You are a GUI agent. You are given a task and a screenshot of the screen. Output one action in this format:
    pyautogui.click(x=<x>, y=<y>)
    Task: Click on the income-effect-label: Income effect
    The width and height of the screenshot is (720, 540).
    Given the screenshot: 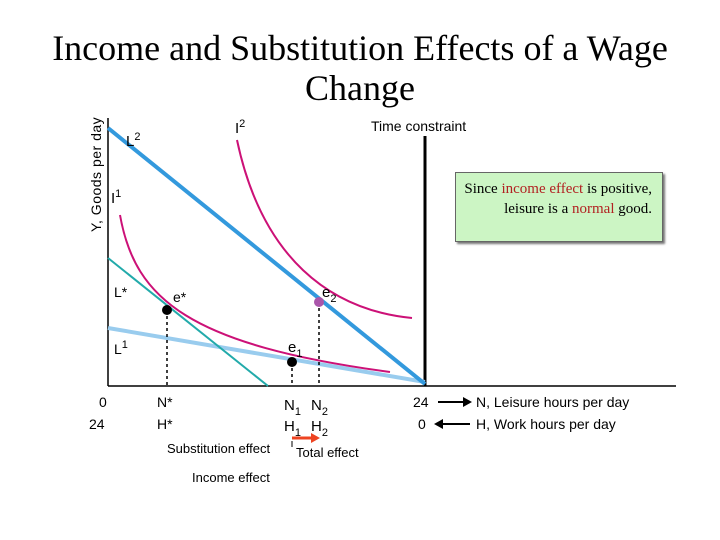 What is the action you would take?
    pyautogui.click(x=231, y=477)
    